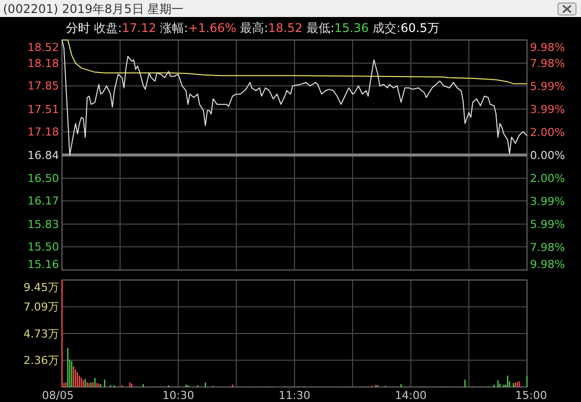 Image resolution: width=581 pixels, height=402 pixels. What do you see at coordinates (43, 224) in the screenshot?
I see `y-tick-label: 15.83` at bounding box center [43, 224].